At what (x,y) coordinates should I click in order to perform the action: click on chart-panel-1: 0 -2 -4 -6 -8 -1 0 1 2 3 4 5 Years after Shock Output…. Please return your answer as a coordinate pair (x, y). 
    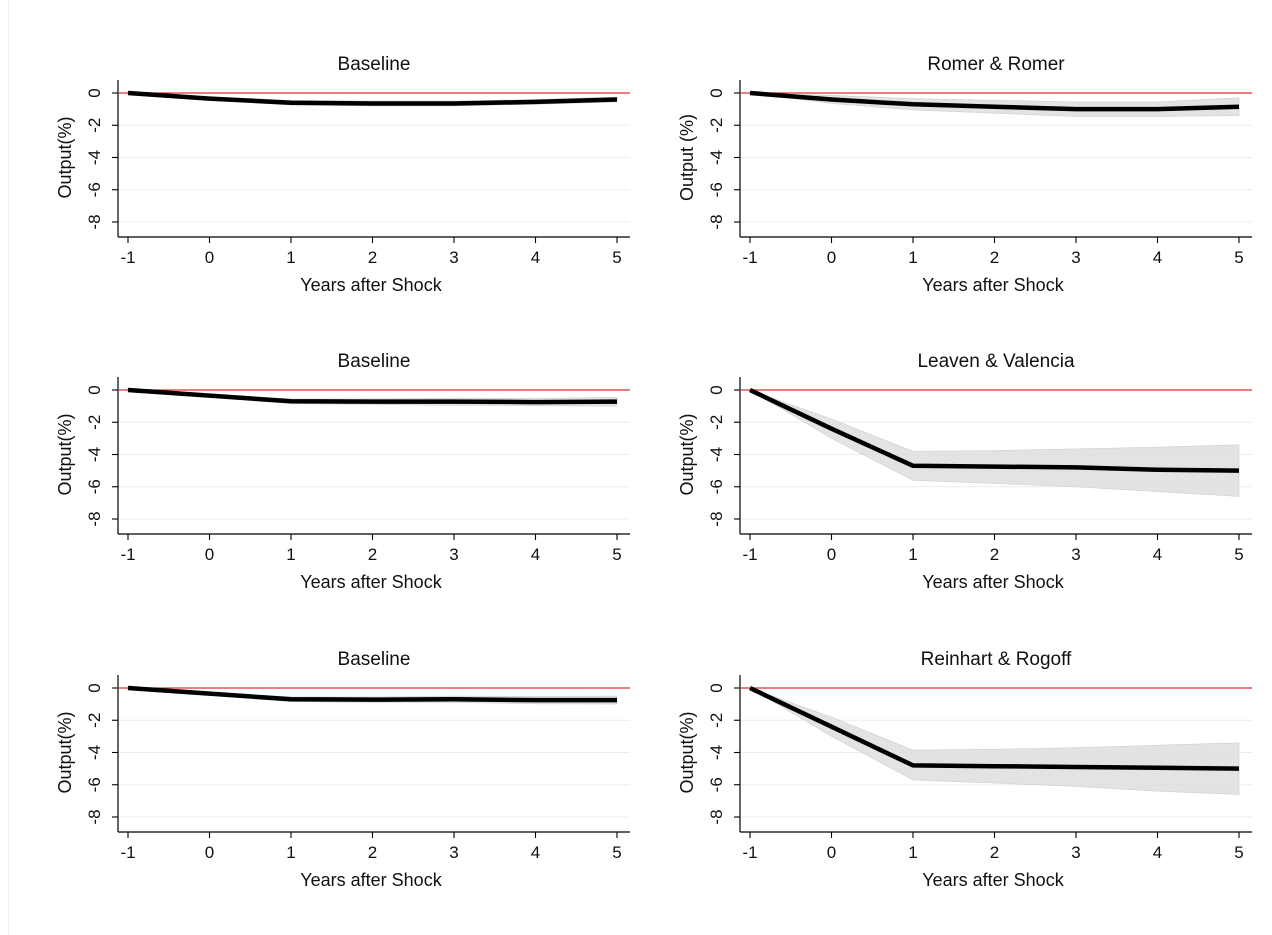
    Looking at the image, I should click on (342, 174).